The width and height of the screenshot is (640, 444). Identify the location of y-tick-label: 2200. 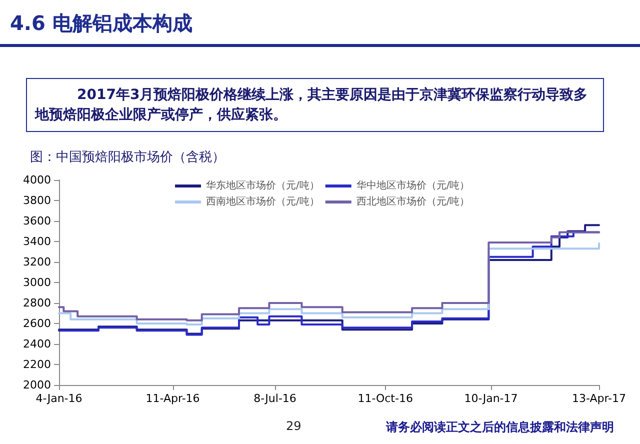
(37, 364).